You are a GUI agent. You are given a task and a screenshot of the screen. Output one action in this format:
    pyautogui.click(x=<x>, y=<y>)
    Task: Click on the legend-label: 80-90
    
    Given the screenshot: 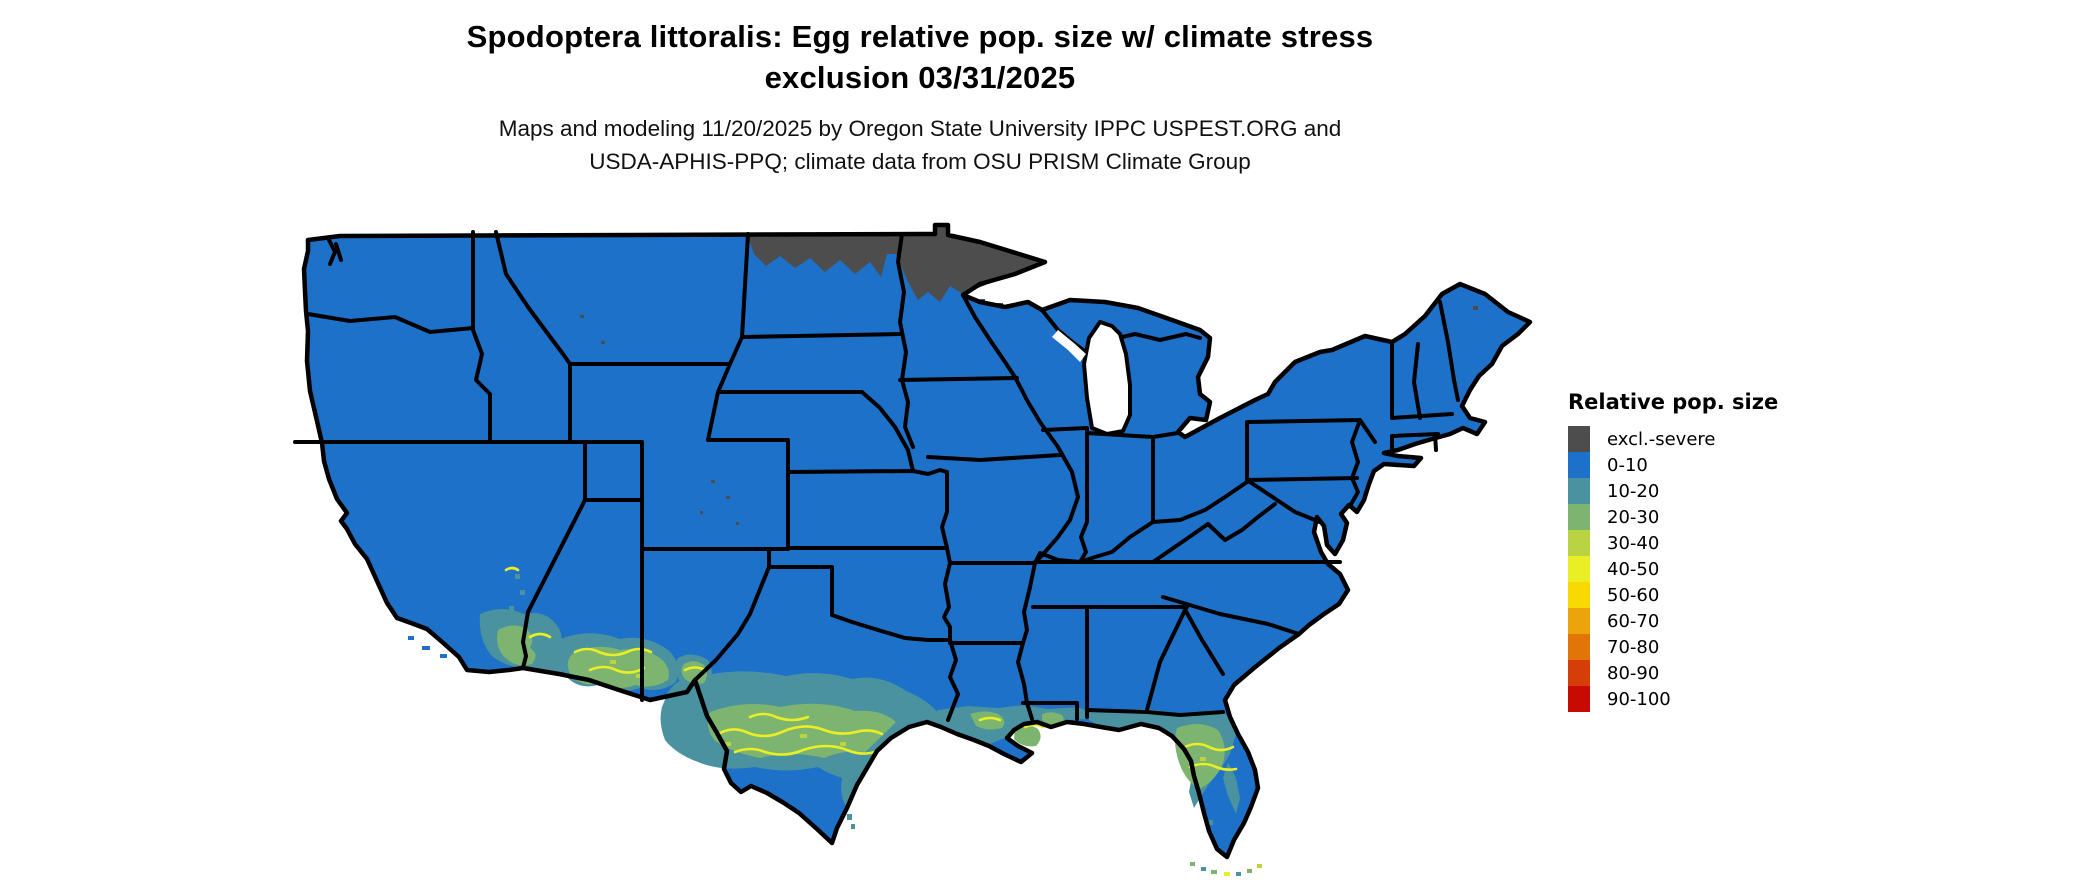 What is the action you would take?
    pyautogui.click(x=1633, y=673)
    